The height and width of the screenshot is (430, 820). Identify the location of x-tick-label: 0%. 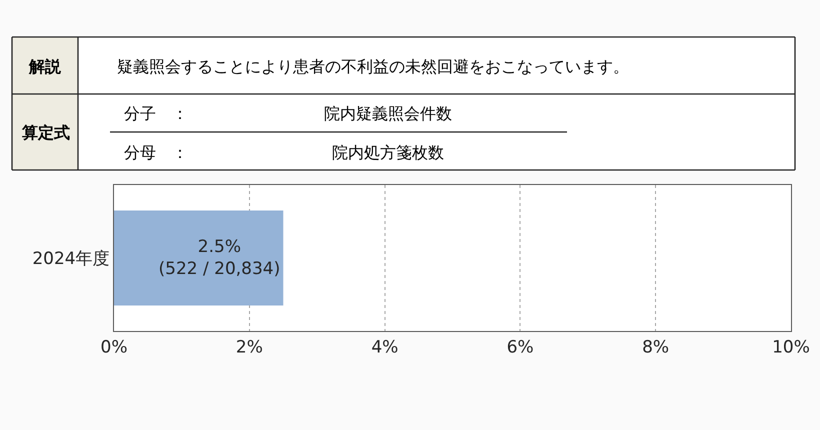
(114, 347).